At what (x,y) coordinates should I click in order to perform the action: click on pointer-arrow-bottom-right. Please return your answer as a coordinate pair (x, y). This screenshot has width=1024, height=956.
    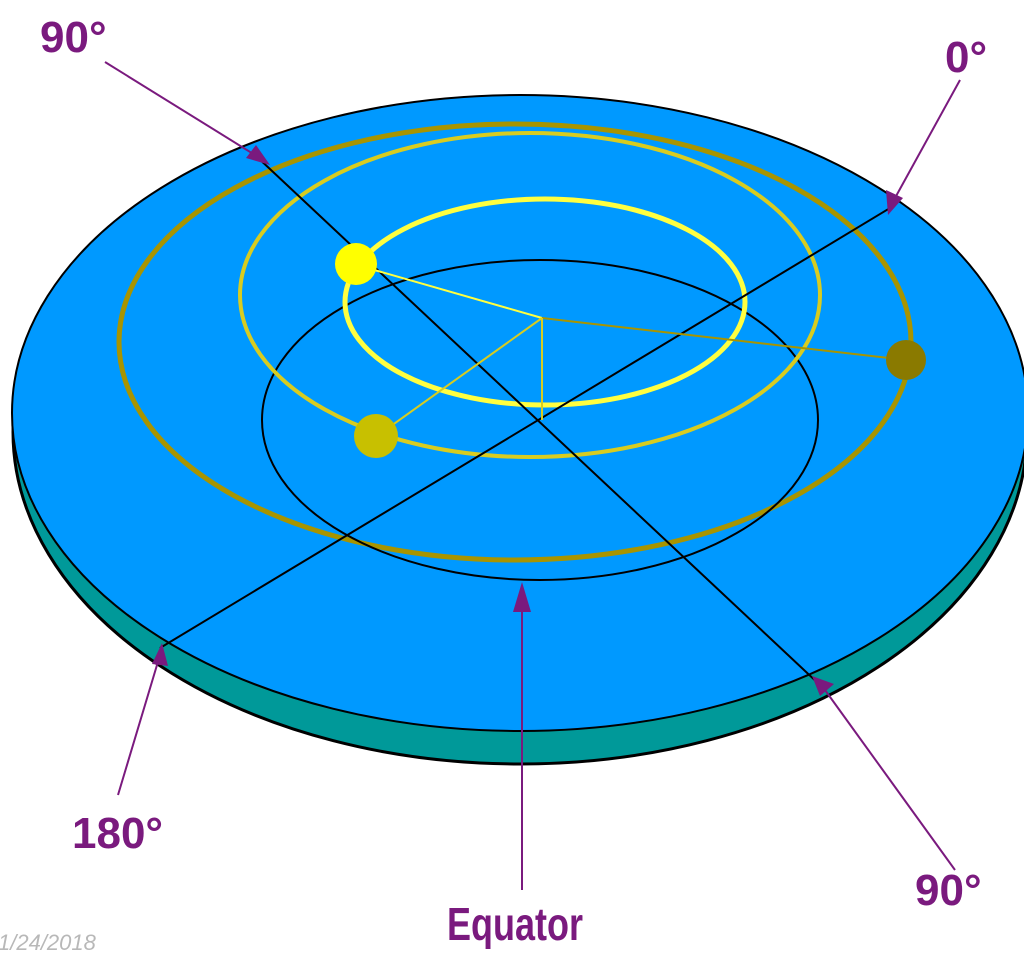
    Looking at the image, I should click on (823, 686).